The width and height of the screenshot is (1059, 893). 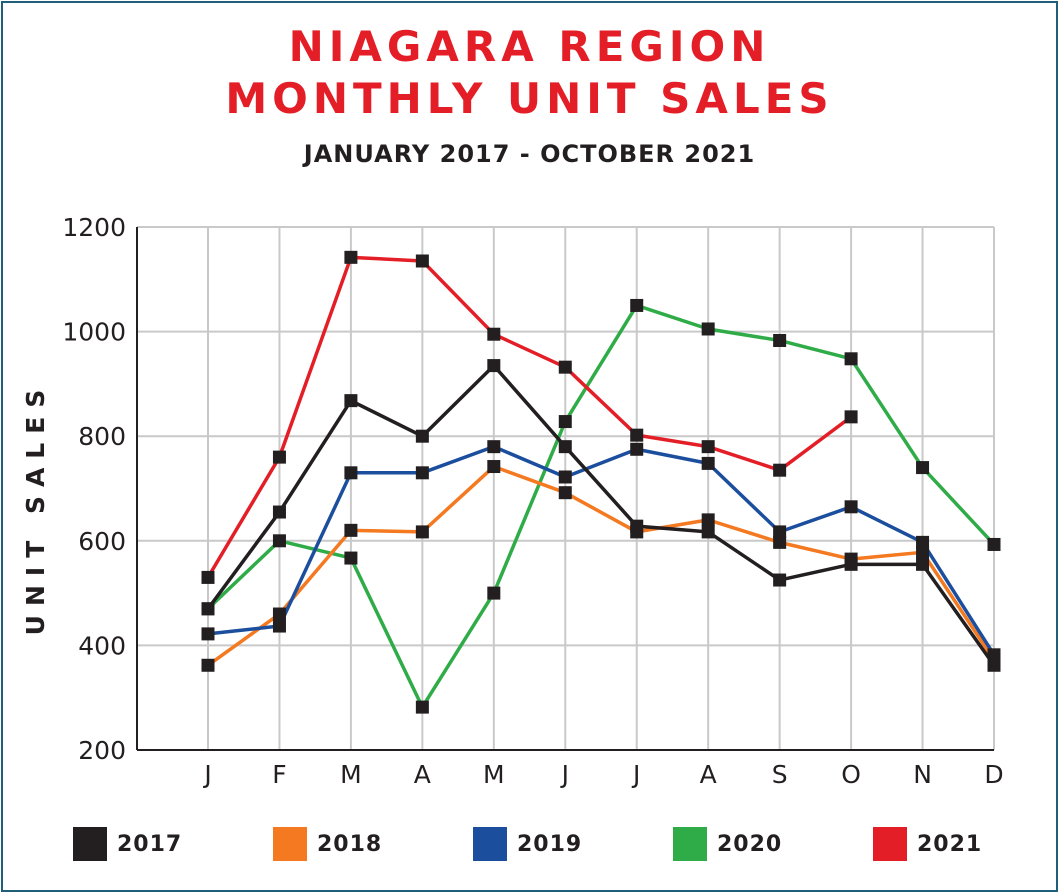 I want to click on x-tick-label: N, so click(x=922, y=774).